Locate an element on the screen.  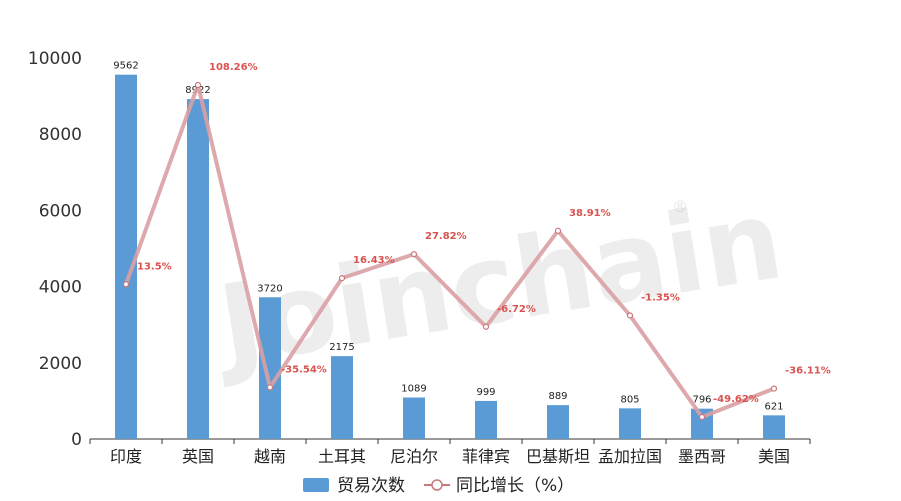
line-value-label: 38.91% is located at coordinates (590, 213).